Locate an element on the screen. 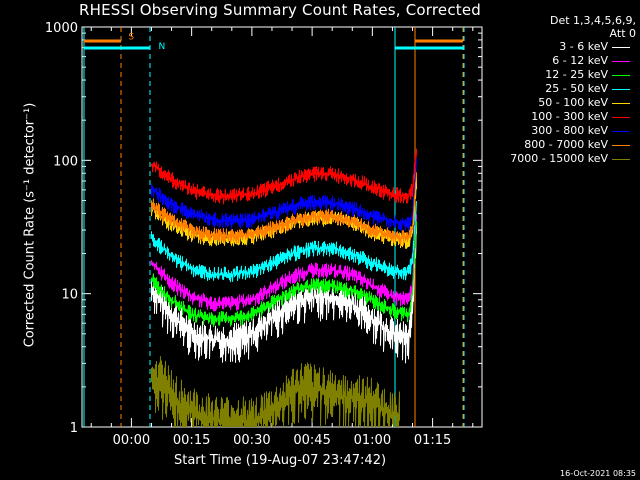 The width and height of the screenshot is (640, 480). legend-entry: 50 - 100 keV is located at coordinates (558, 103).